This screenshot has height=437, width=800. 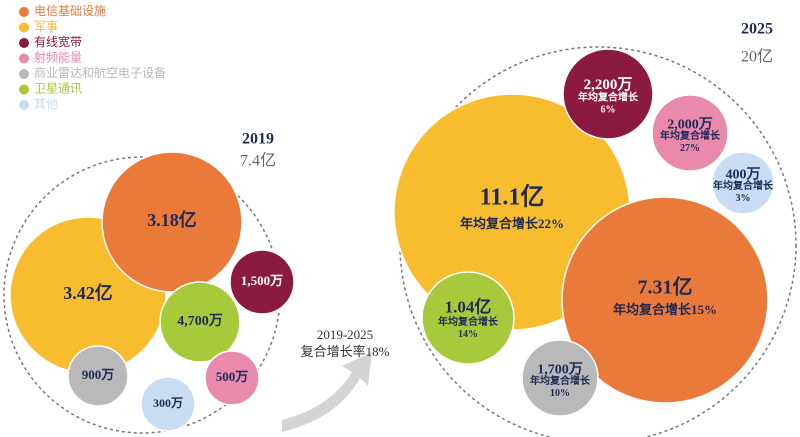 I want to click on year-label: 2025, so click(x=757, y=29).